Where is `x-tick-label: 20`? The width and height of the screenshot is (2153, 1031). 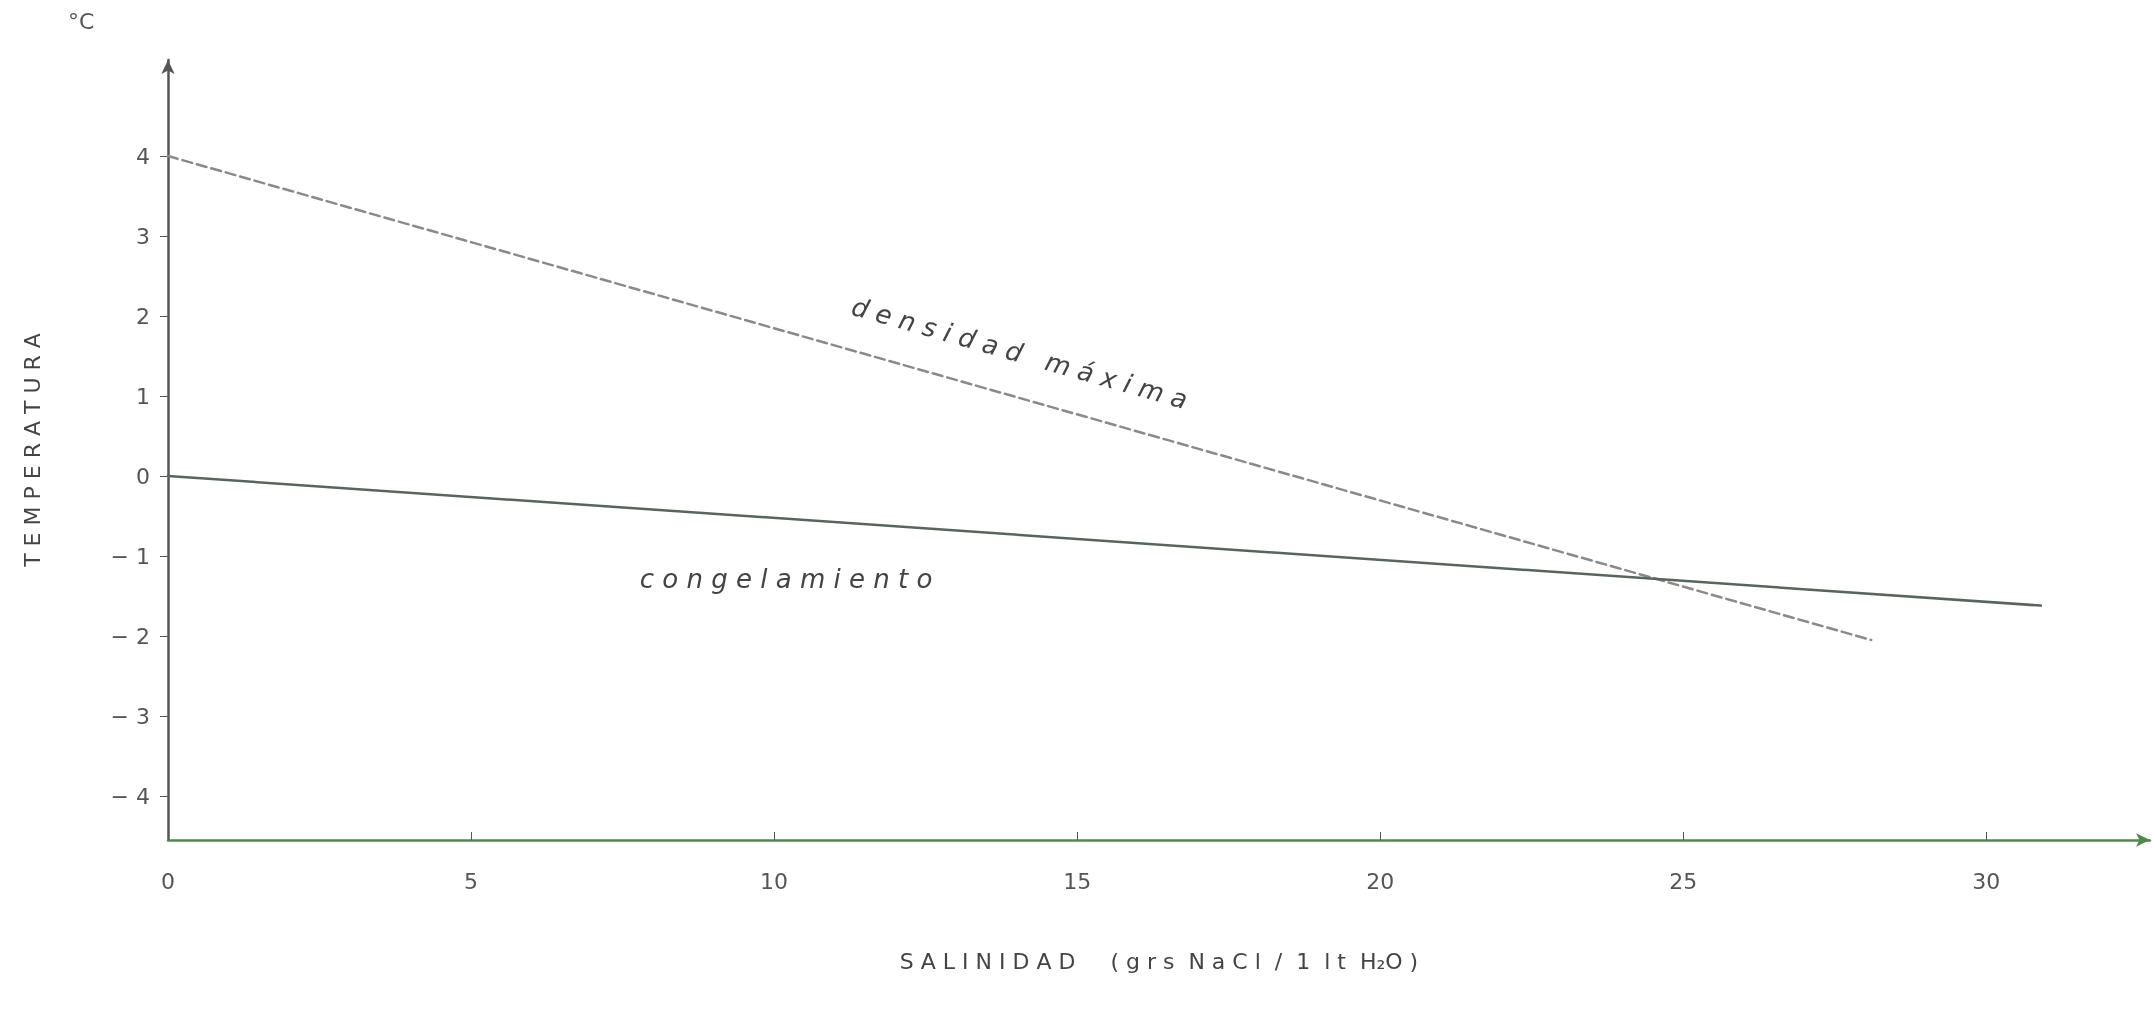 x-tick-label: 20 is located at coordinates (1380, 881).